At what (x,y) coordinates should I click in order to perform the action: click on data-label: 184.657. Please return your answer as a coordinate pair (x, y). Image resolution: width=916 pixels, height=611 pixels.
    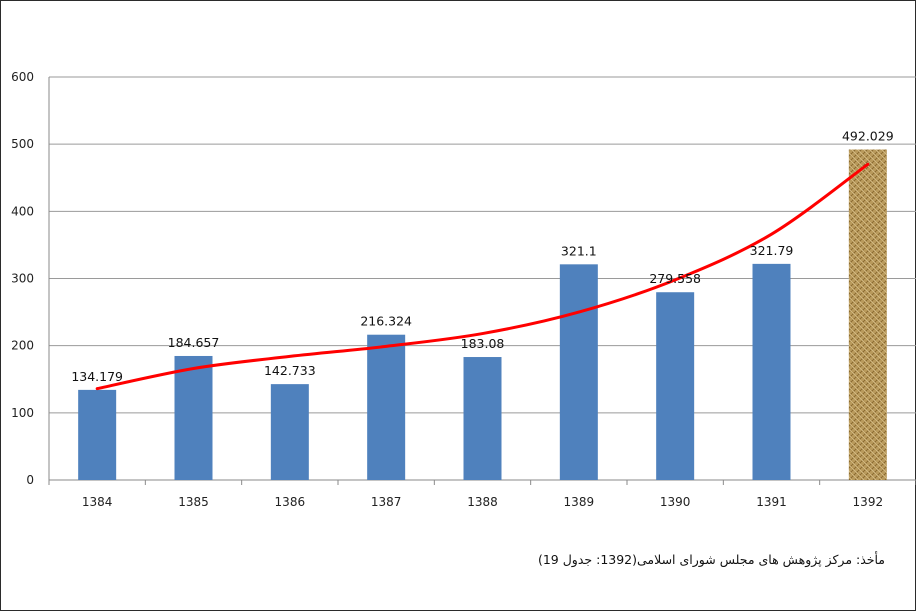
    Looking at the image, I should click on (194, 342).